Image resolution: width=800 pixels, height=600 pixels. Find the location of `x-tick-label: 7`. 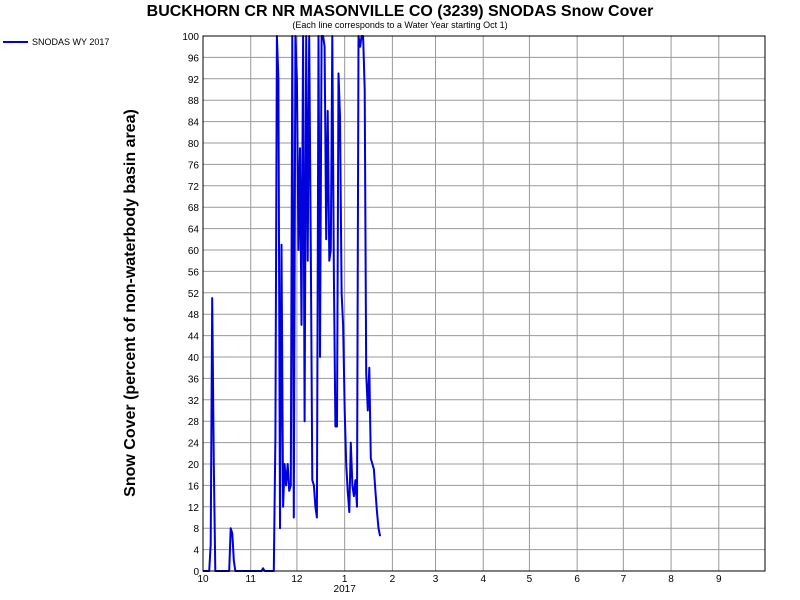

x-tick-label: 7 is located at coordinates (624, 579).